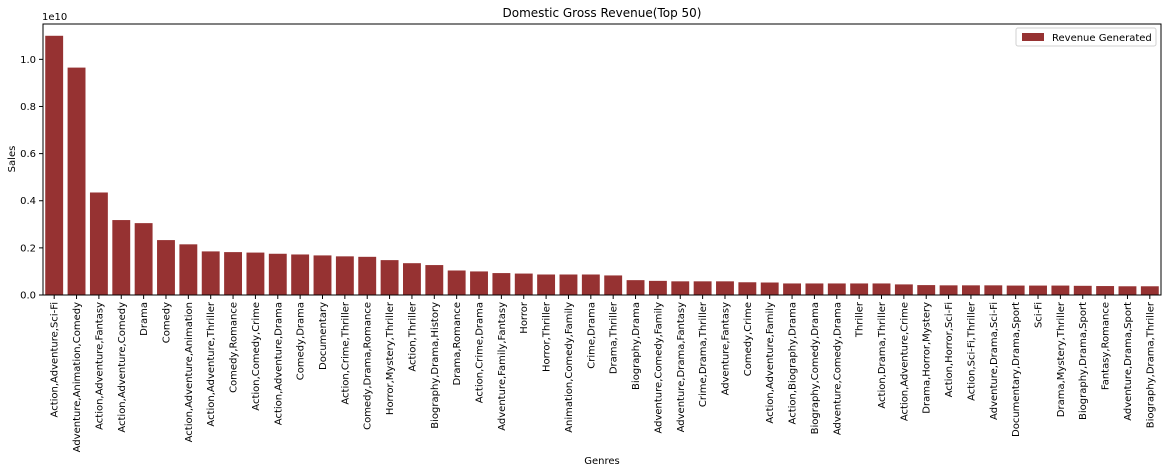 The height and width of the screenshot is (473, 1167). I want to click on x-tick-label: Action,Adventure,Family, so click(770, 363).